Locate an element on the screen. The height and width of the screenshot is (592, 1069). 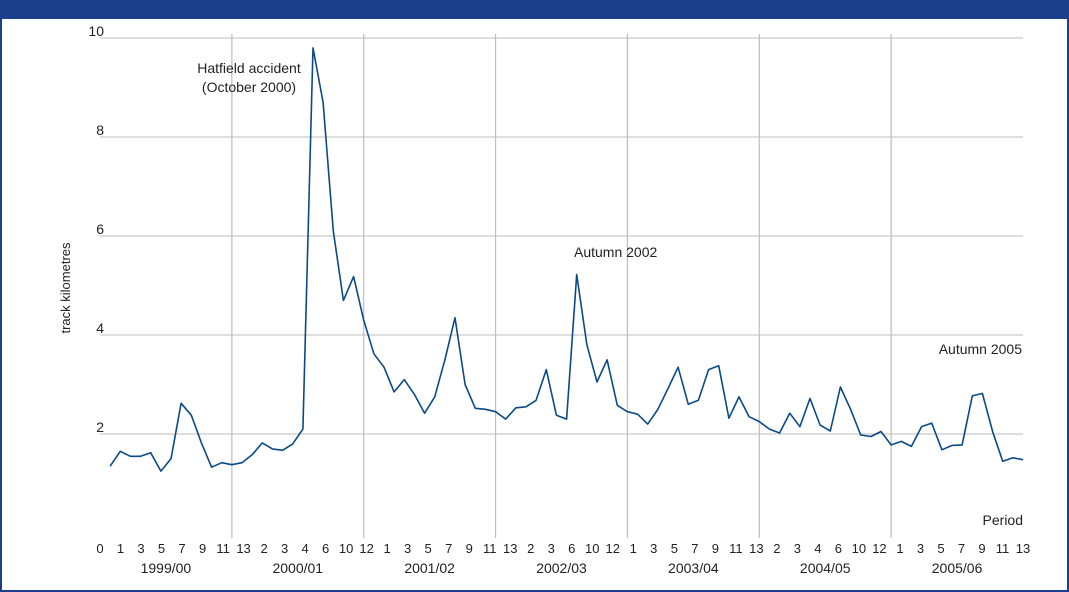
x-tick-label: 6 is located at coordinates (571, 548).